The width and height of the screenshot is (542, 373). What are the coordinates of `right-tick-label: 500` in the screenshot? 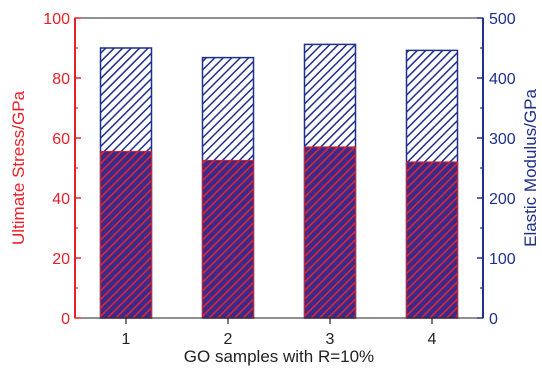 It's located at (502, 19).